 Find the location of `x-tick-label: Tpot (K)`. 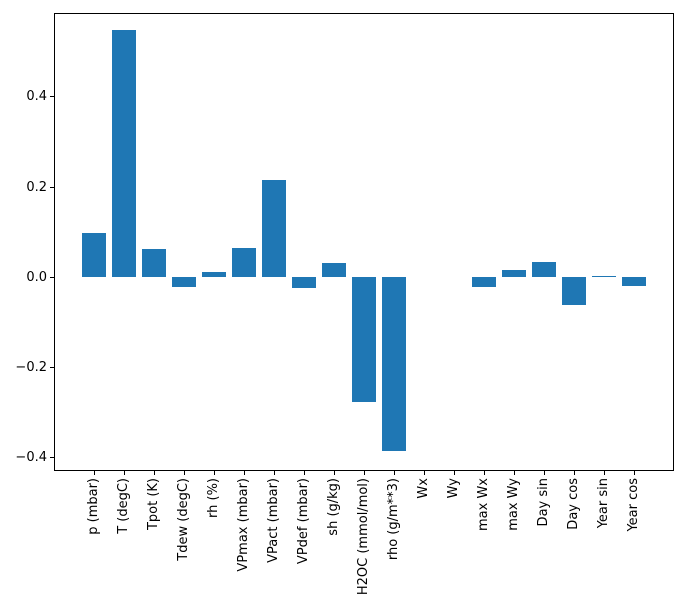

x-tick-label: Tpot (K) is located at coordinates (153, 504).